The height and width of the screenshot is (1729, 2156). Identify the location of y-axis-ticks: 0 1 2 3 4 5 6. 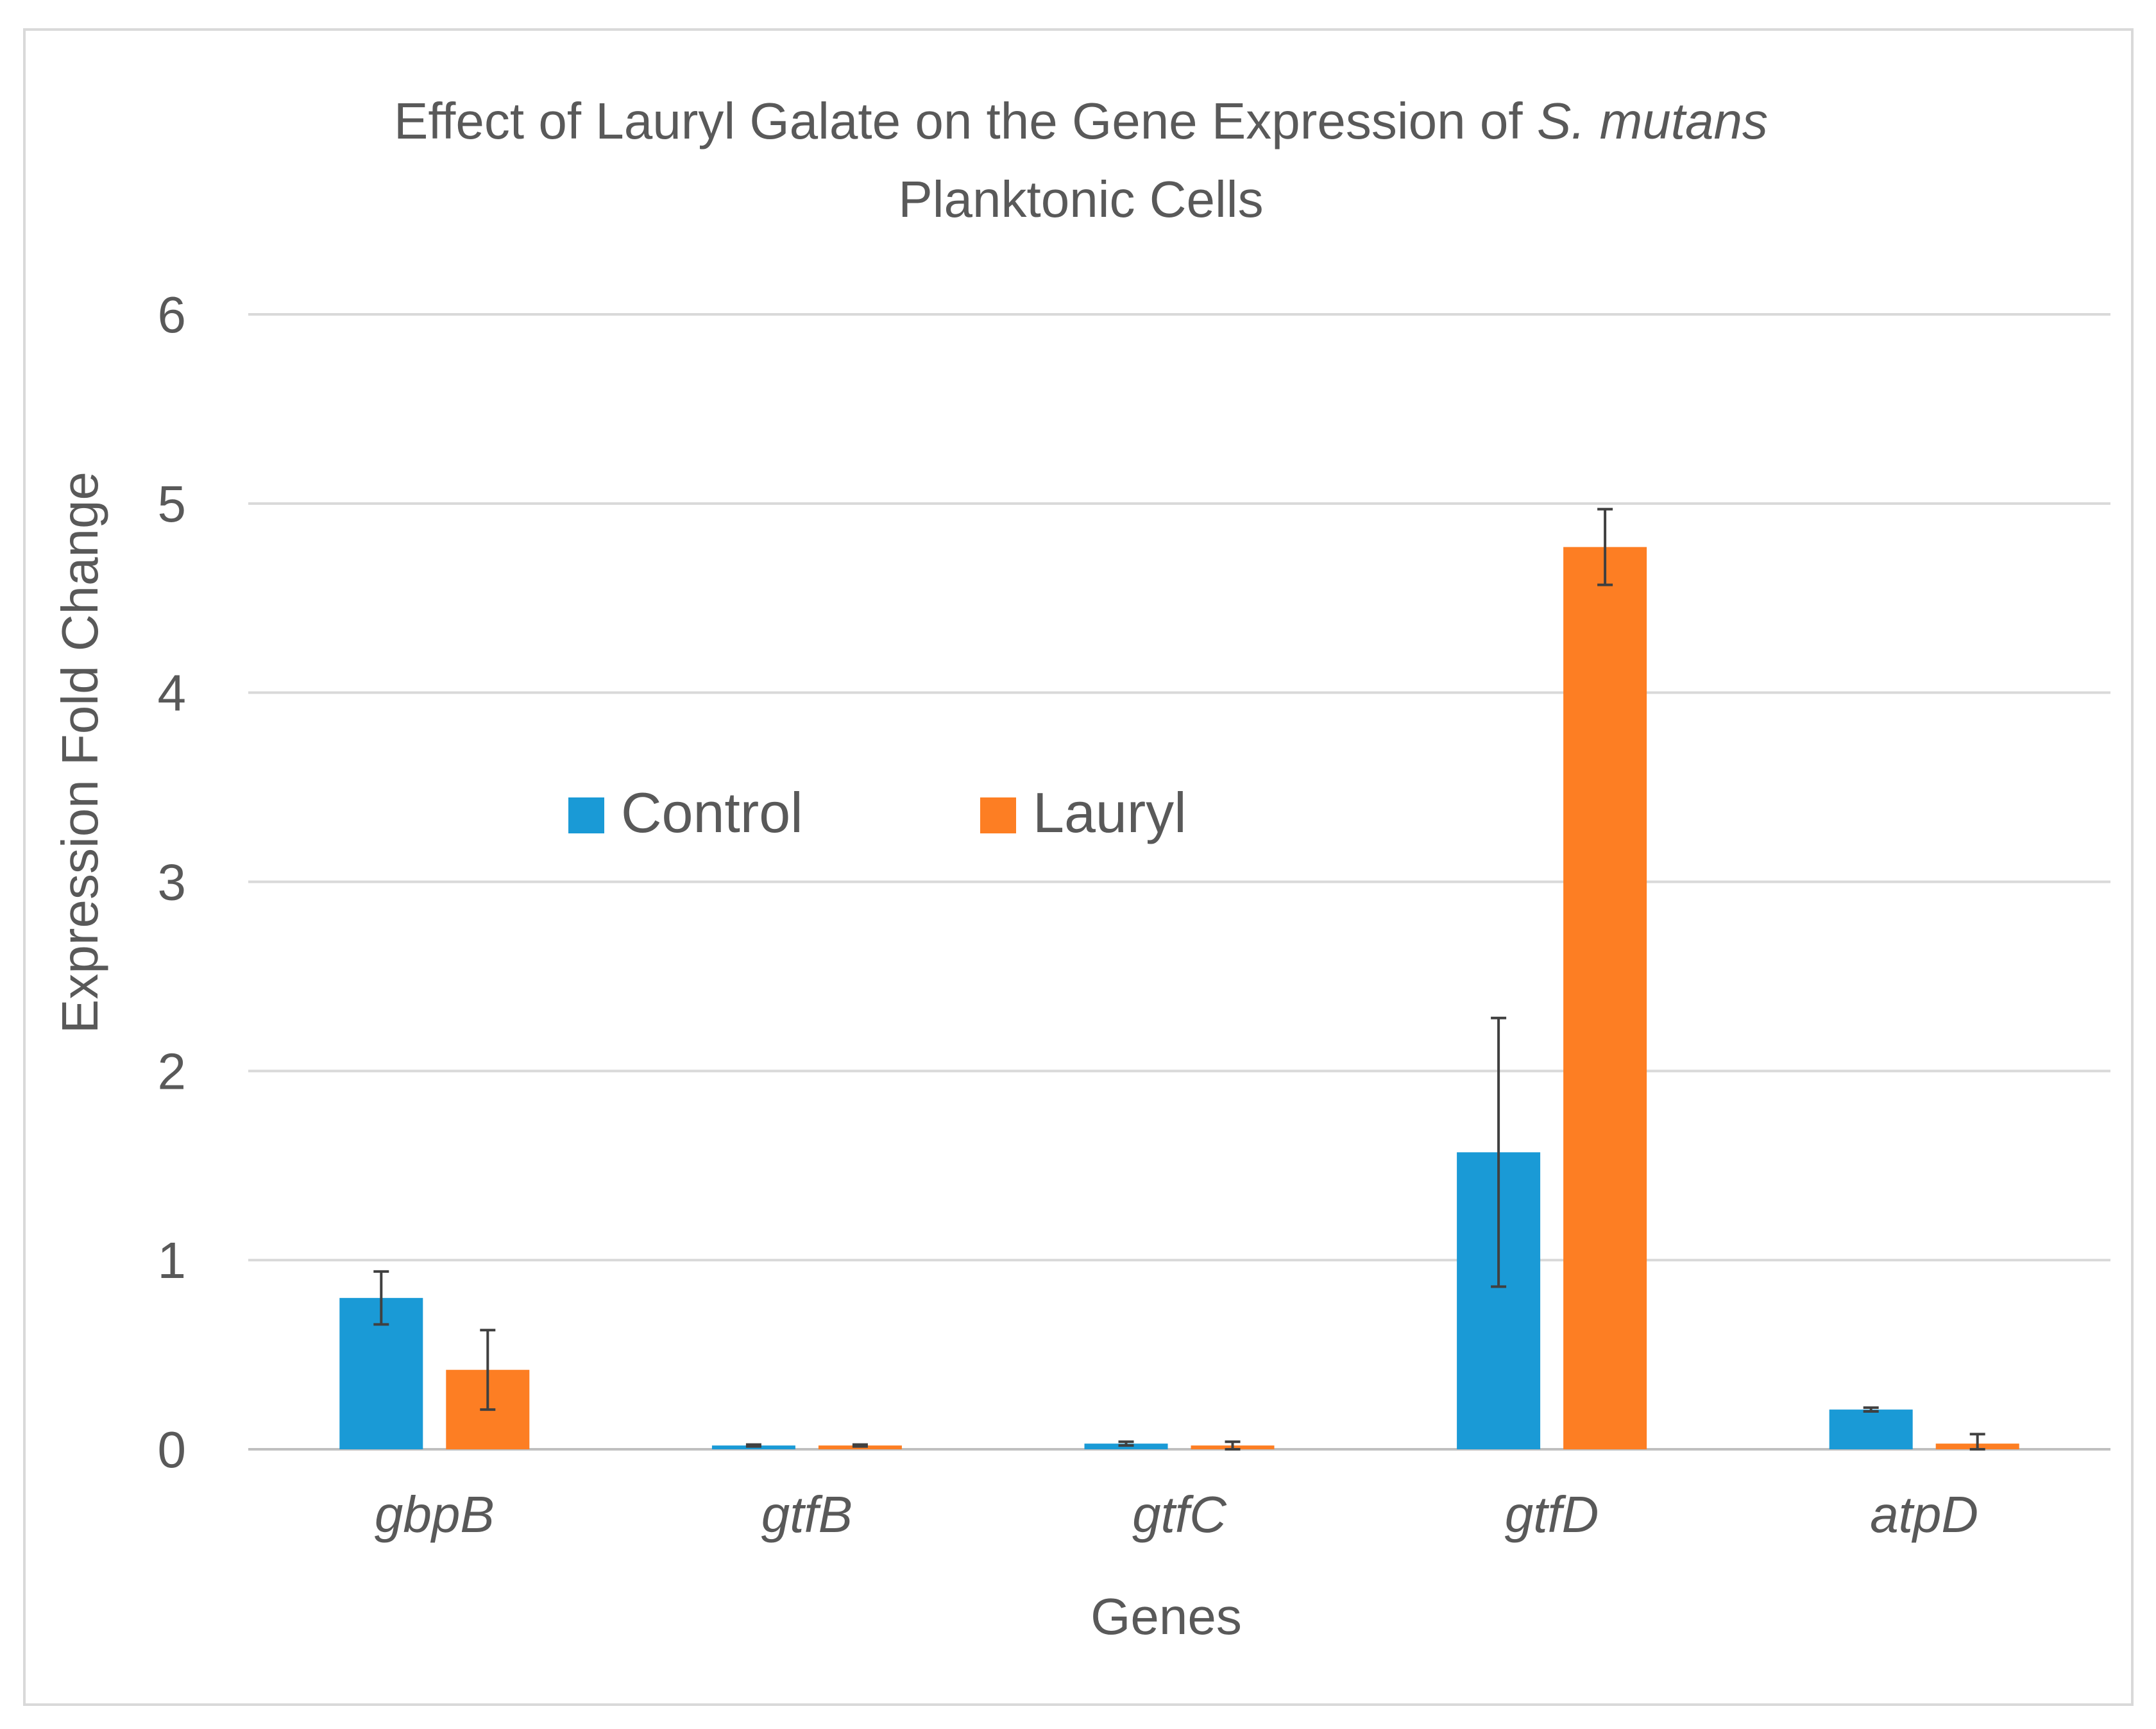
(173, 882).